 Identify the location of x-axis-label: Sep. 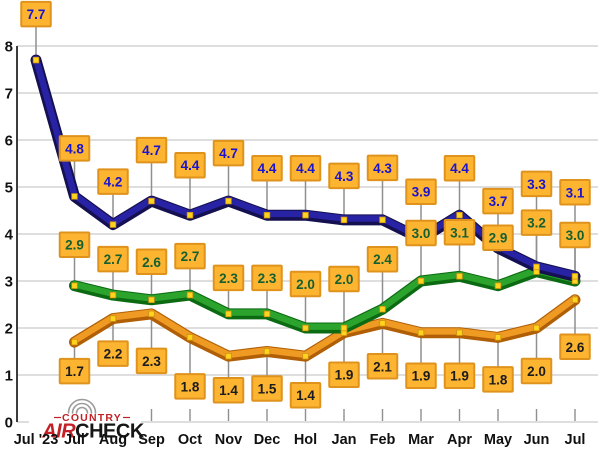
(151, 440).